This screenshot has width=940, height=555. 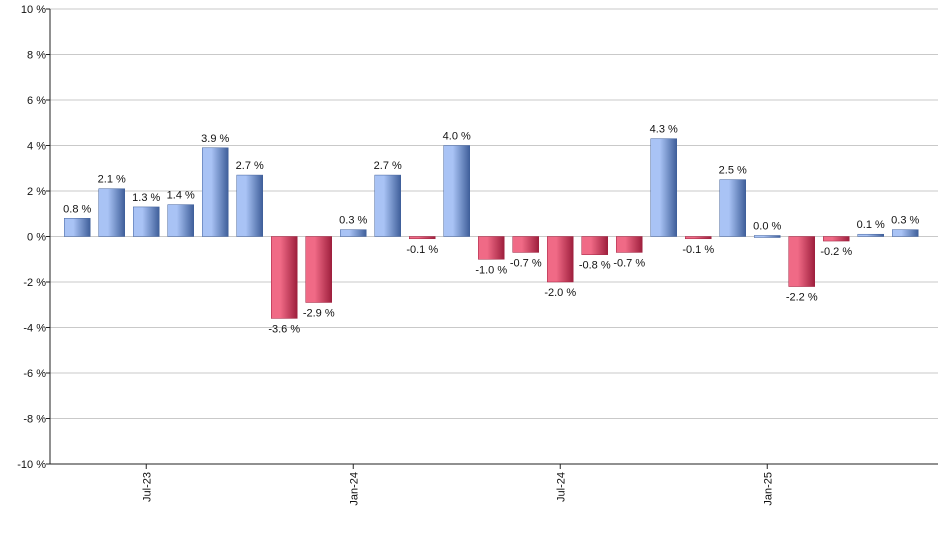 I want to click on bar-value-label: 4.0 %, so click(x=457, y=137).